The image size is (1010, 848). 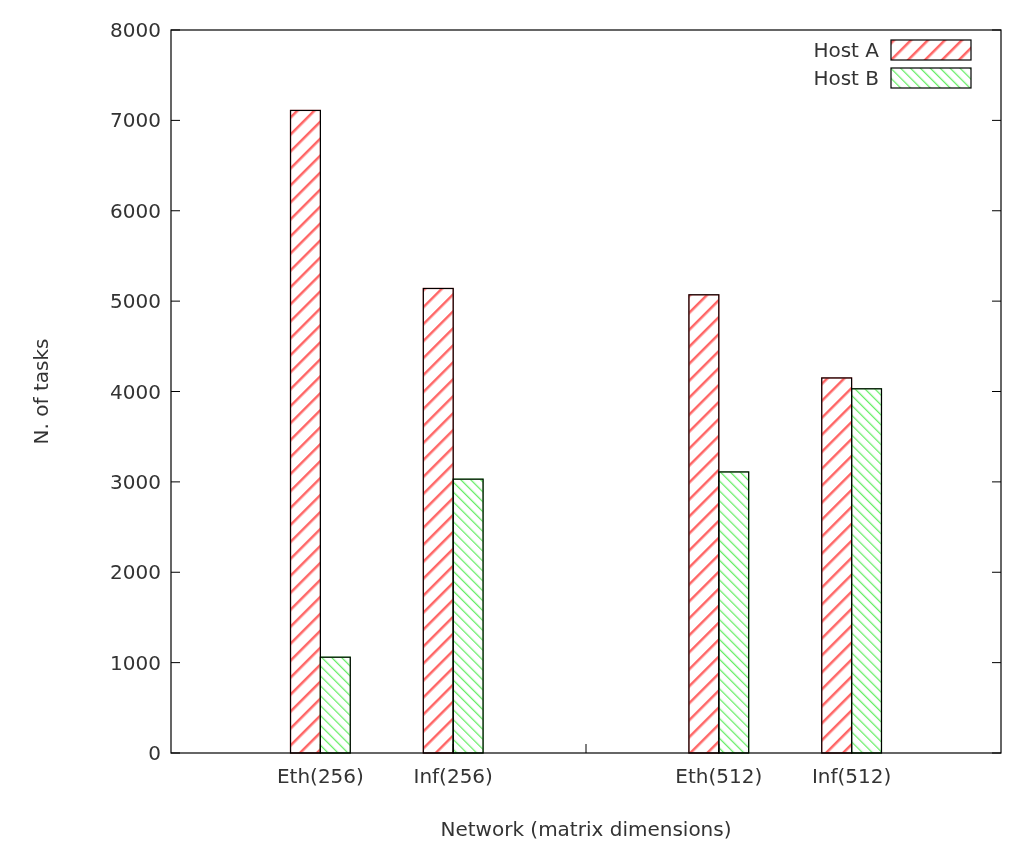 What do you see at coordinates (719, 776) in the screenshot?
I see `x-tick-label: Eth(512)` at bounding box center [719, 776].